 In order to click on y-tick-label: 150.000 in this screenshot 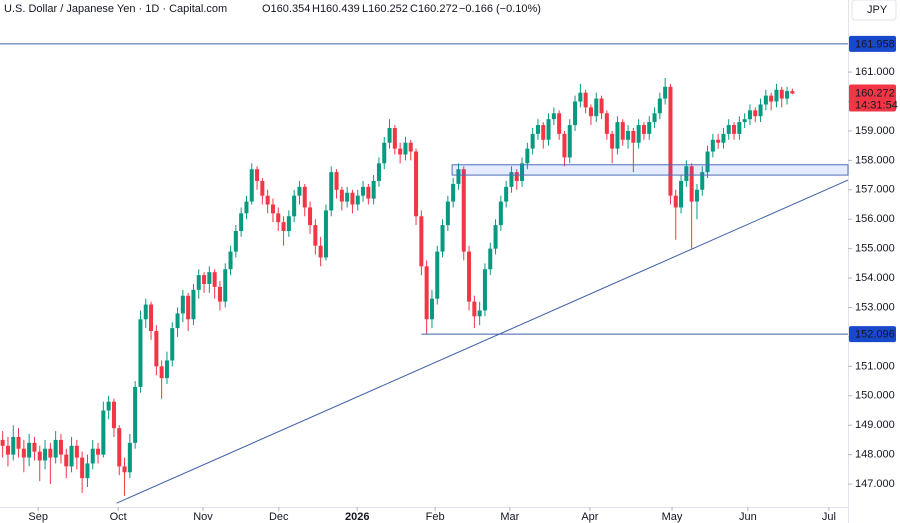, I will do `click(875, 396)`.